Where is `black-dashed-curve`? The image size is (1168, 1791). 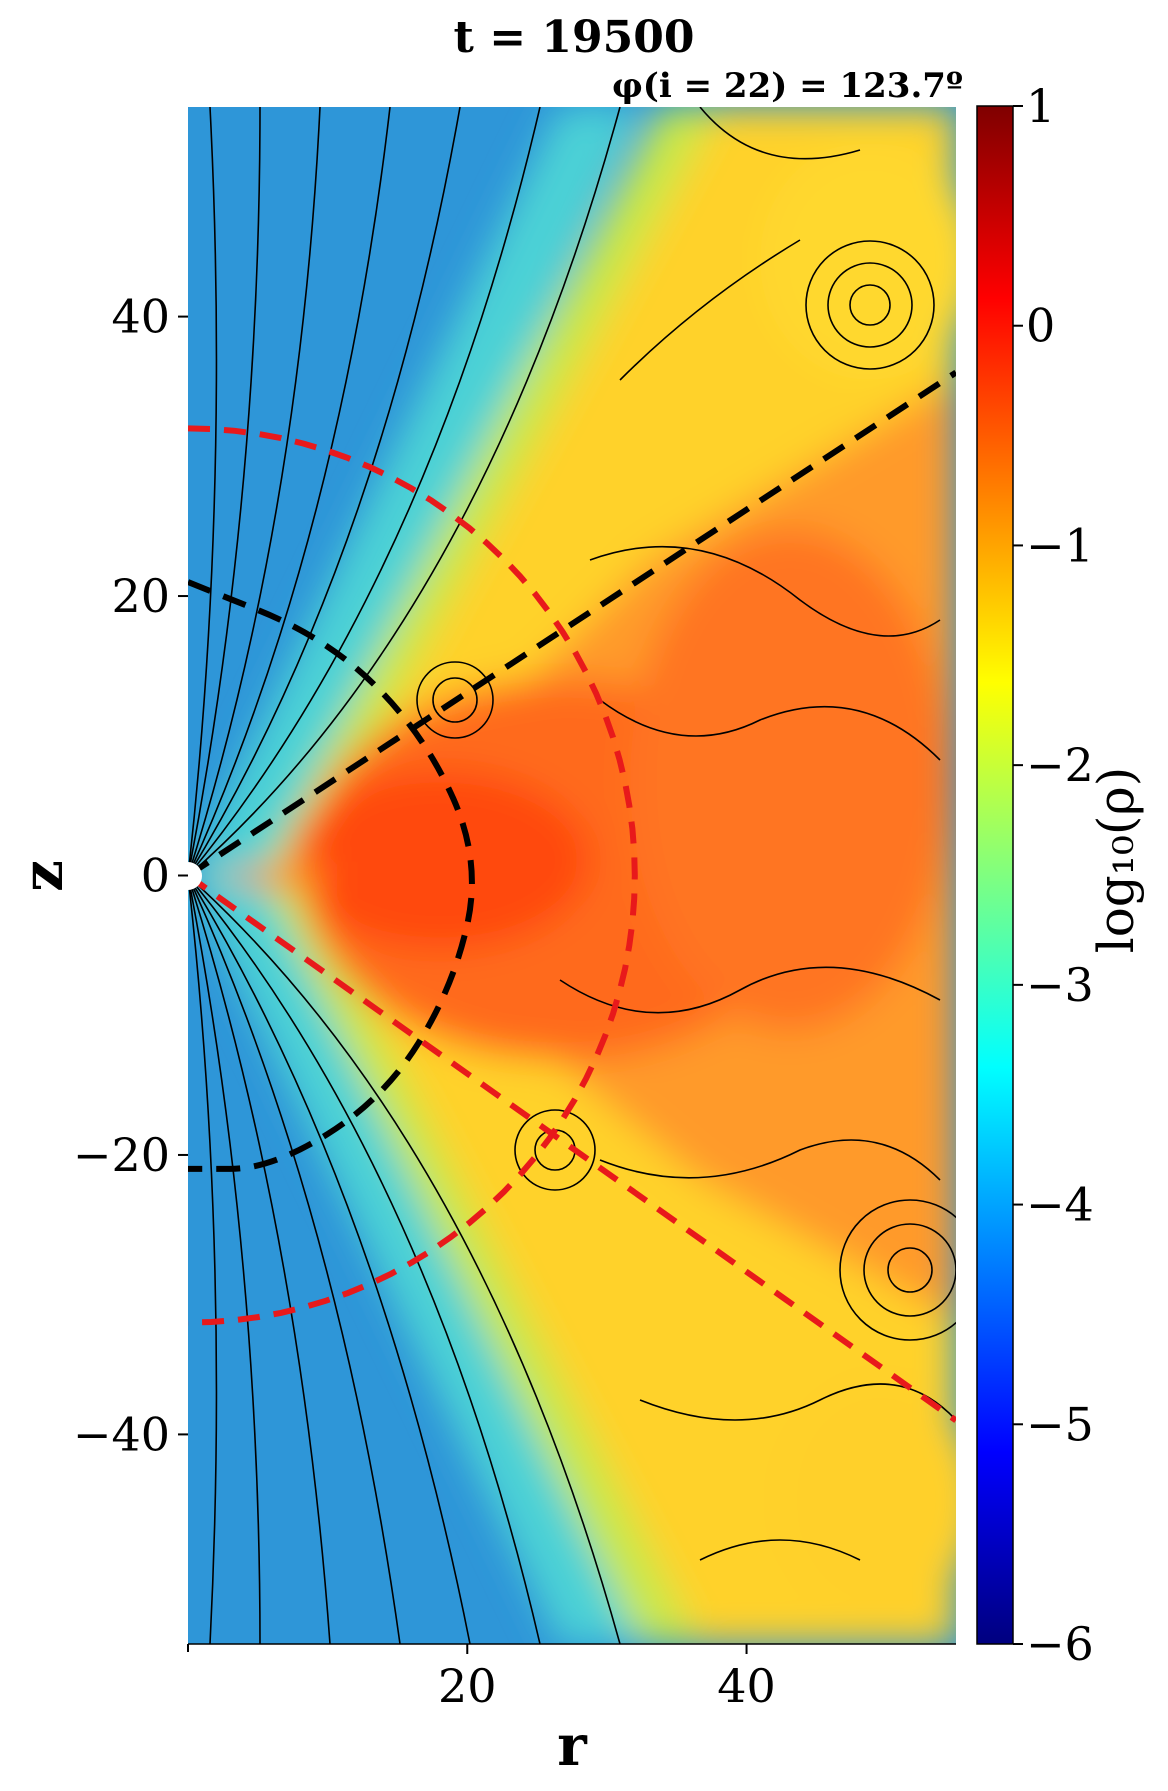
black-dashed-curve is located at coordinates (331, 875).